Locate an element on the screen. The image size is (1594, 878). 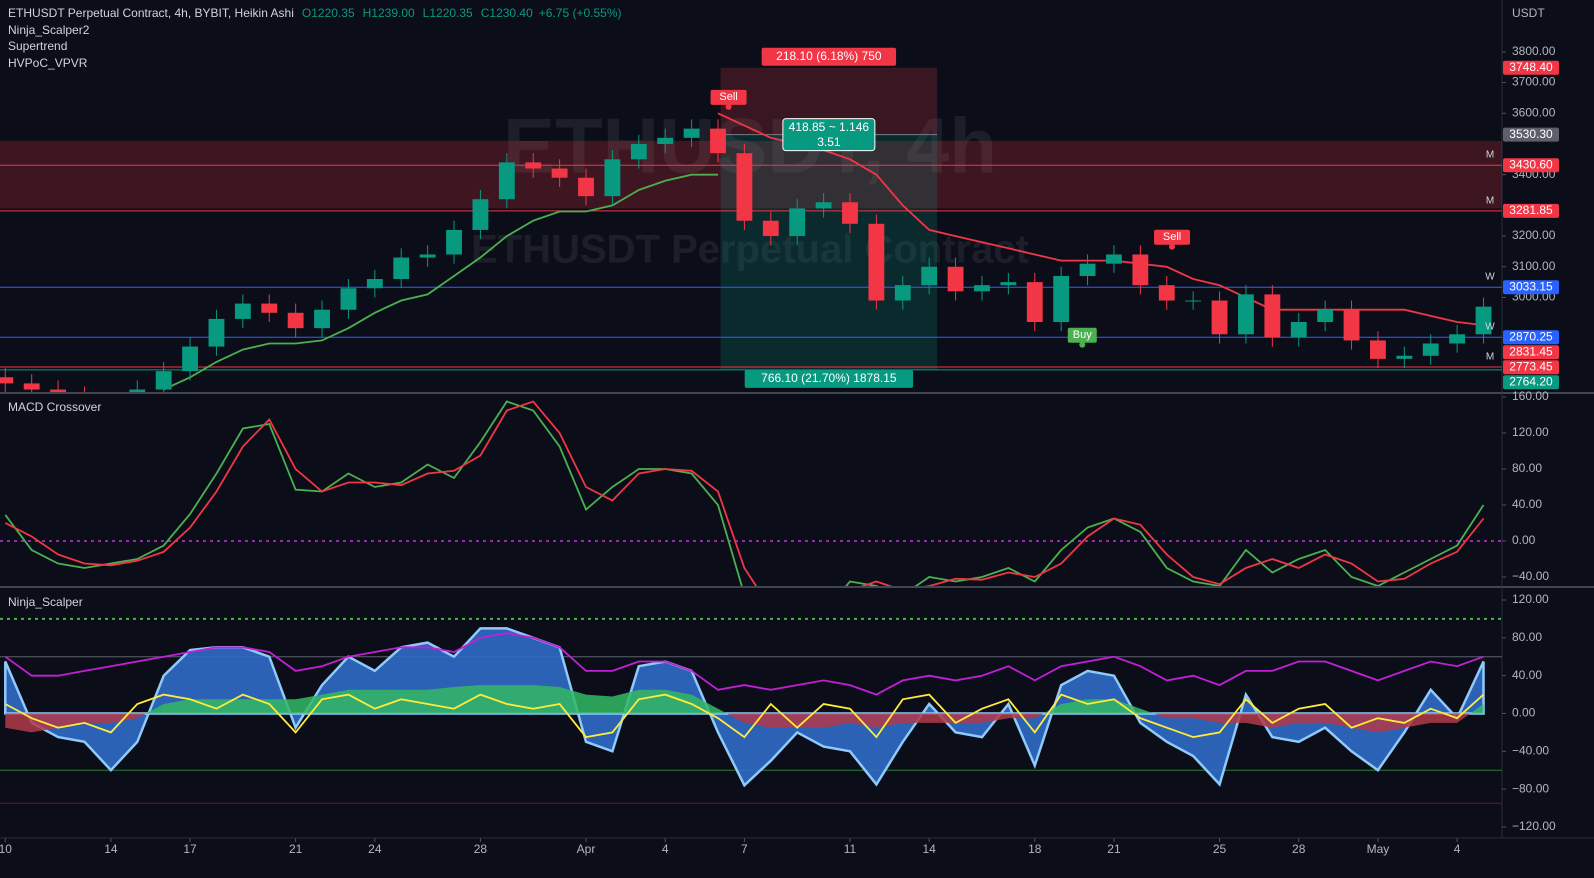
price-badge-label: 2831.45 is located at coordinates (1531, 351).